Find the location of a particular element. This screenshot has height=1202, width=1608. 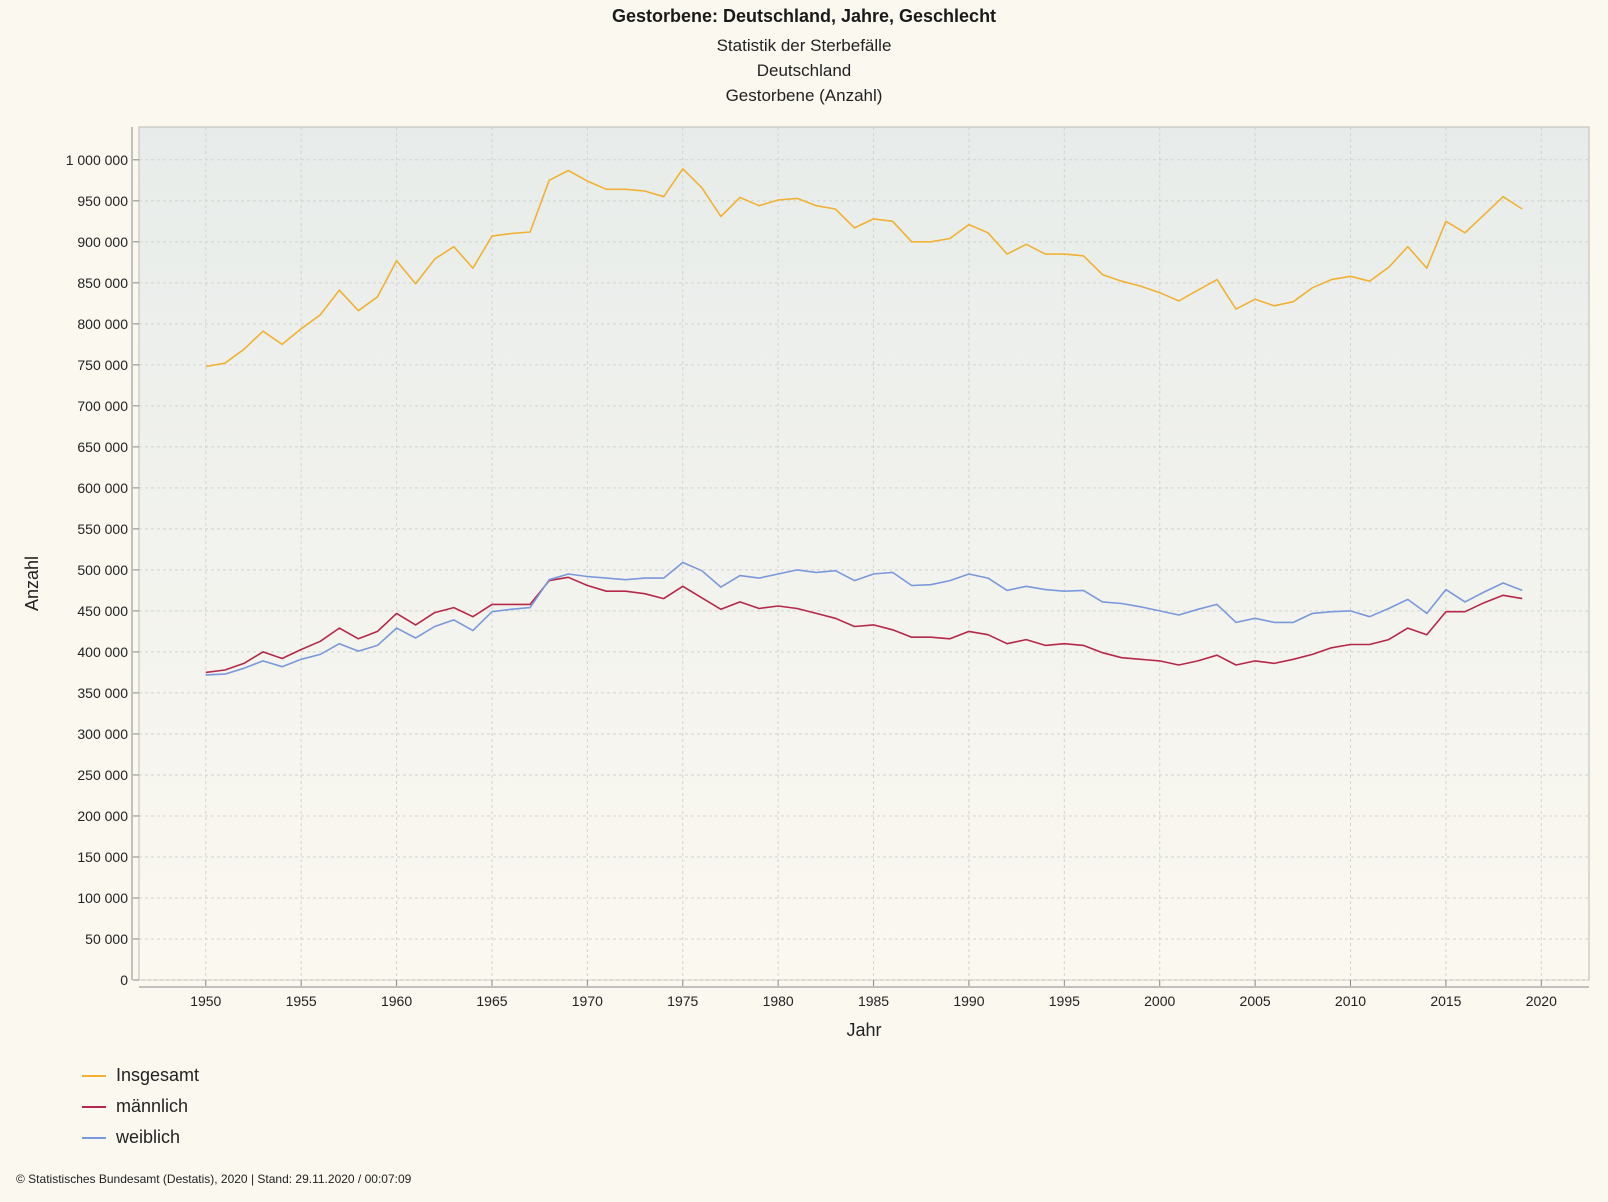

x-tick-label: 2020 is located at coordinates (1541, 1001).